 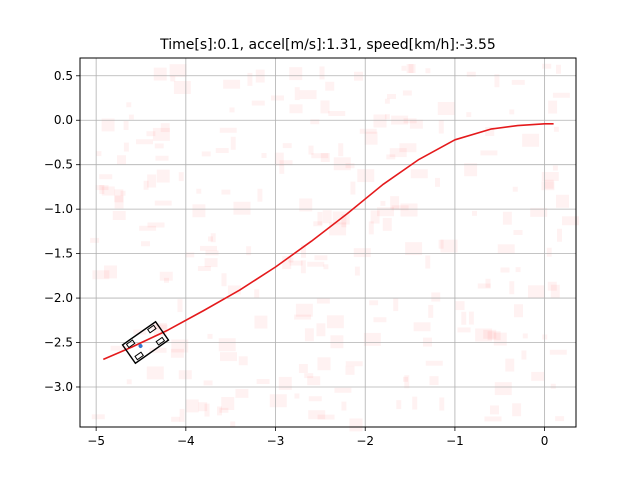 I want to click on x-tick-label: 0, so click(x=545, y=441).